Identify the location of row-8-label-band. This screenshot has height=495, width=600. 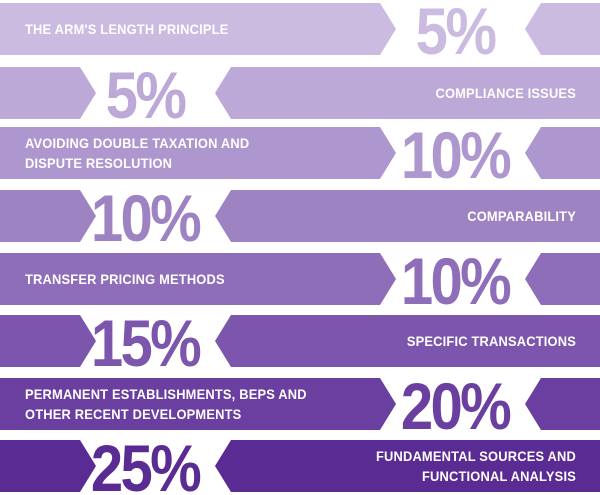
(407, 466).